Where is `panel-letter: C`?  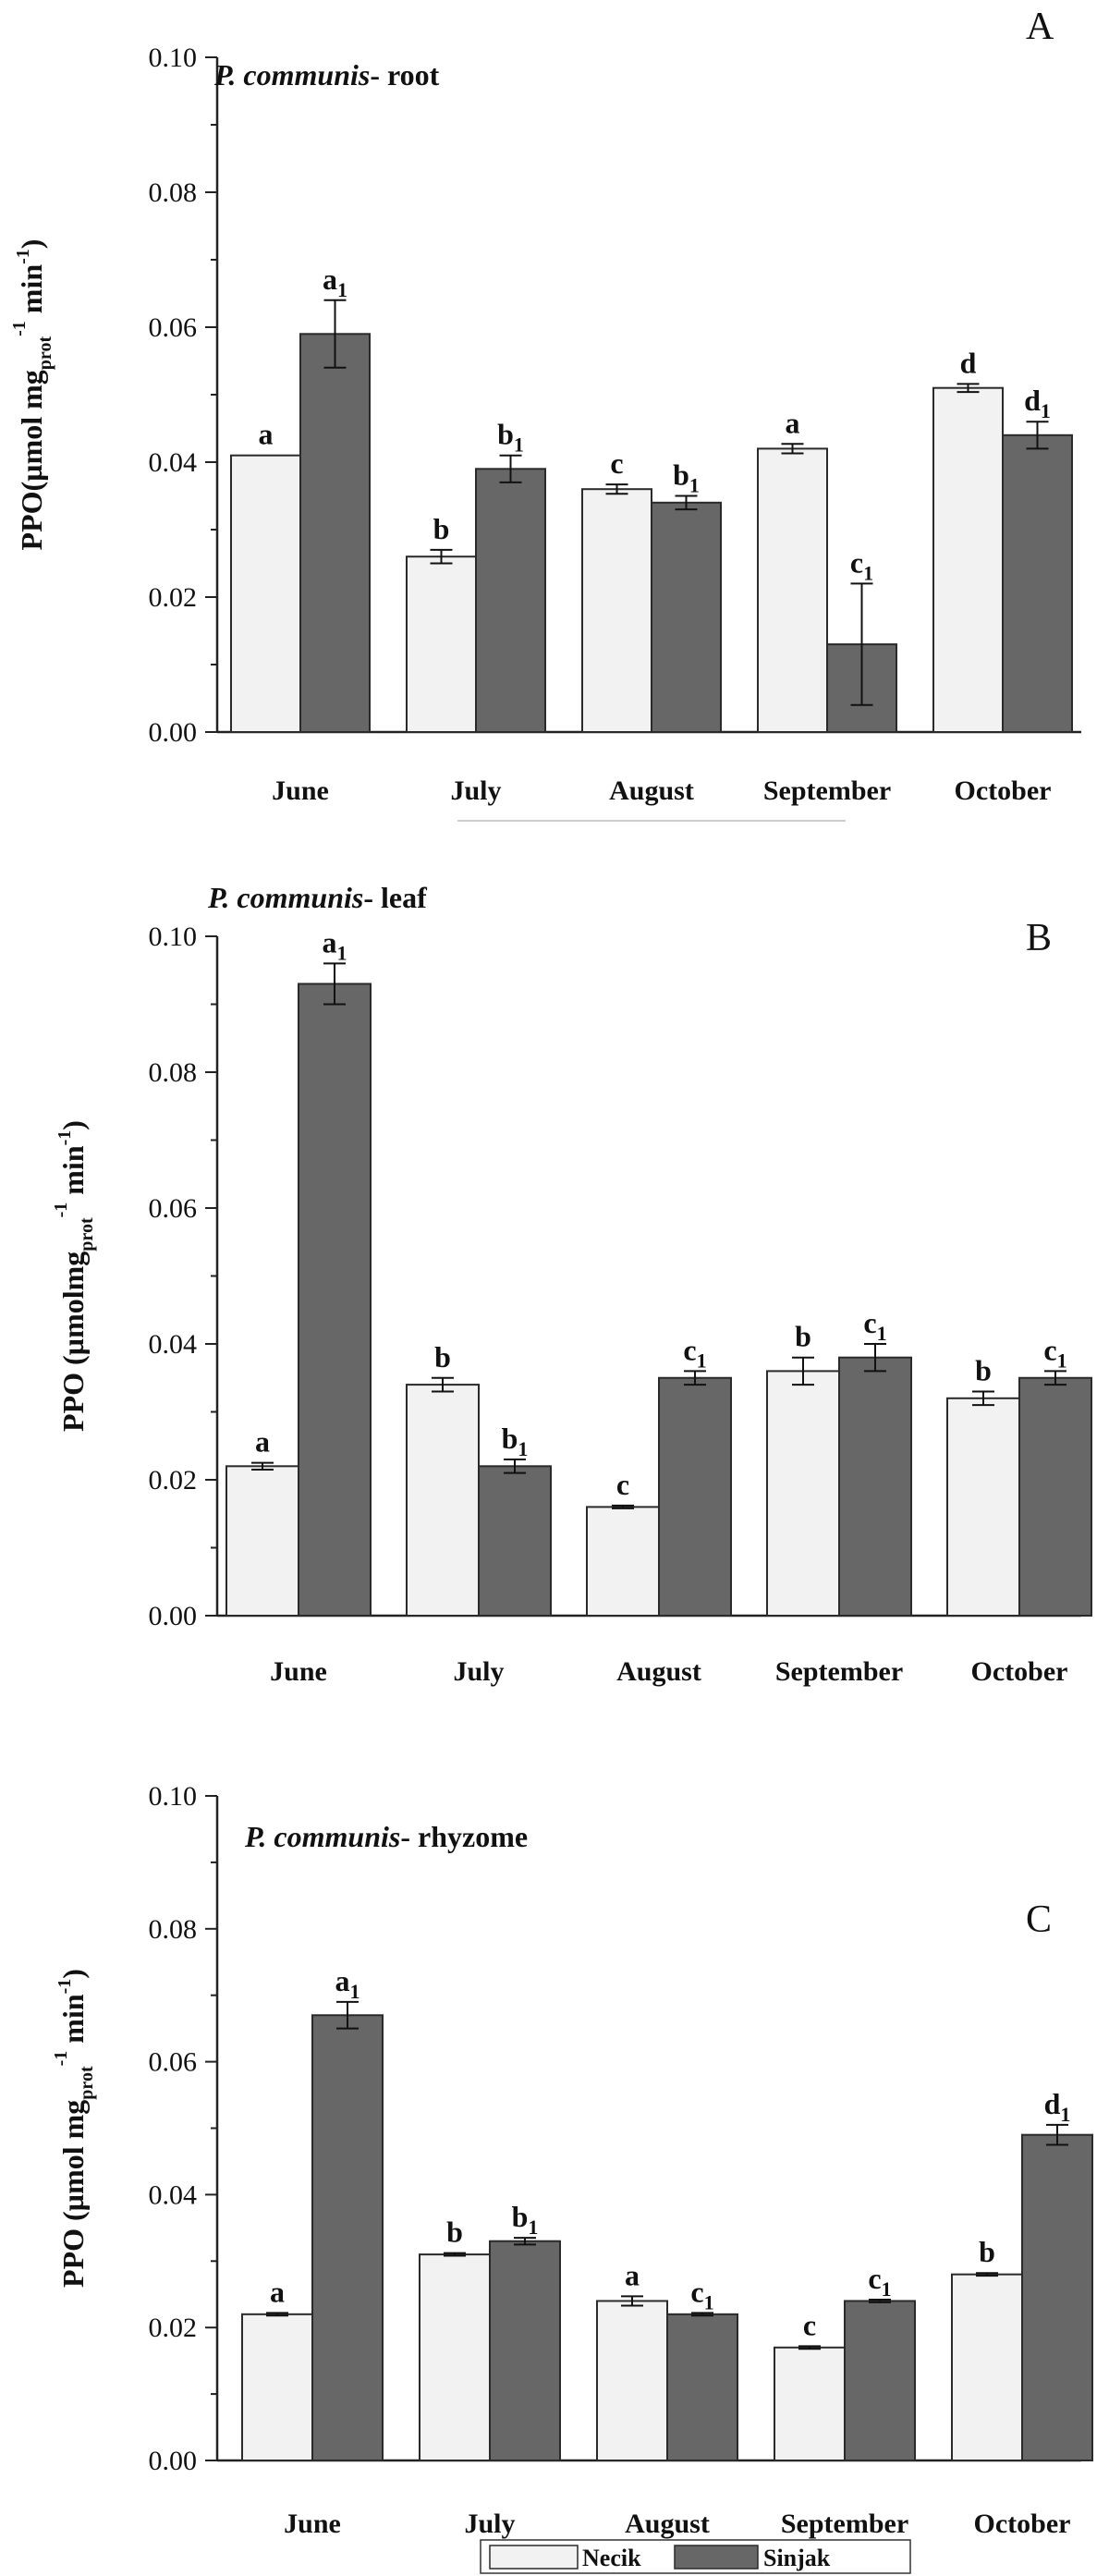 panel-letter: C is located at coordinates (1039, 1919).